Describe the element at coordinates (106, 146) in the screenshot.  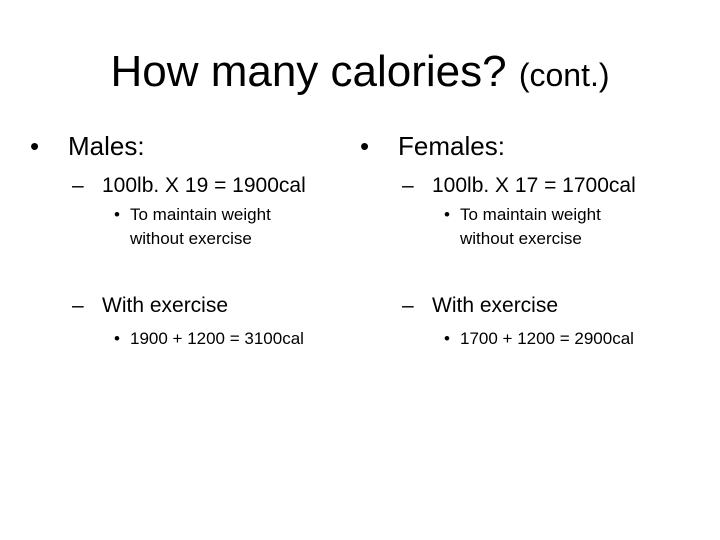
I see `males-heading-label: Males:` at that location.